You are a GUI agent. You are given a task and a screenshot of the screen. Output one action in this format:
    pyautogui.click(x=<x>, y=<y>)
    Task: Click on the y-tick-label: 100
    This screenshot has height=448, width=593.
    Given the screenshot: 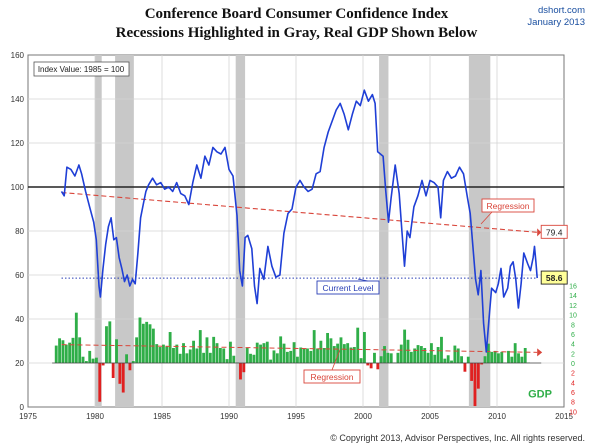 What is the action you would take?
    pyautogui.click(x=18, y=187)
    